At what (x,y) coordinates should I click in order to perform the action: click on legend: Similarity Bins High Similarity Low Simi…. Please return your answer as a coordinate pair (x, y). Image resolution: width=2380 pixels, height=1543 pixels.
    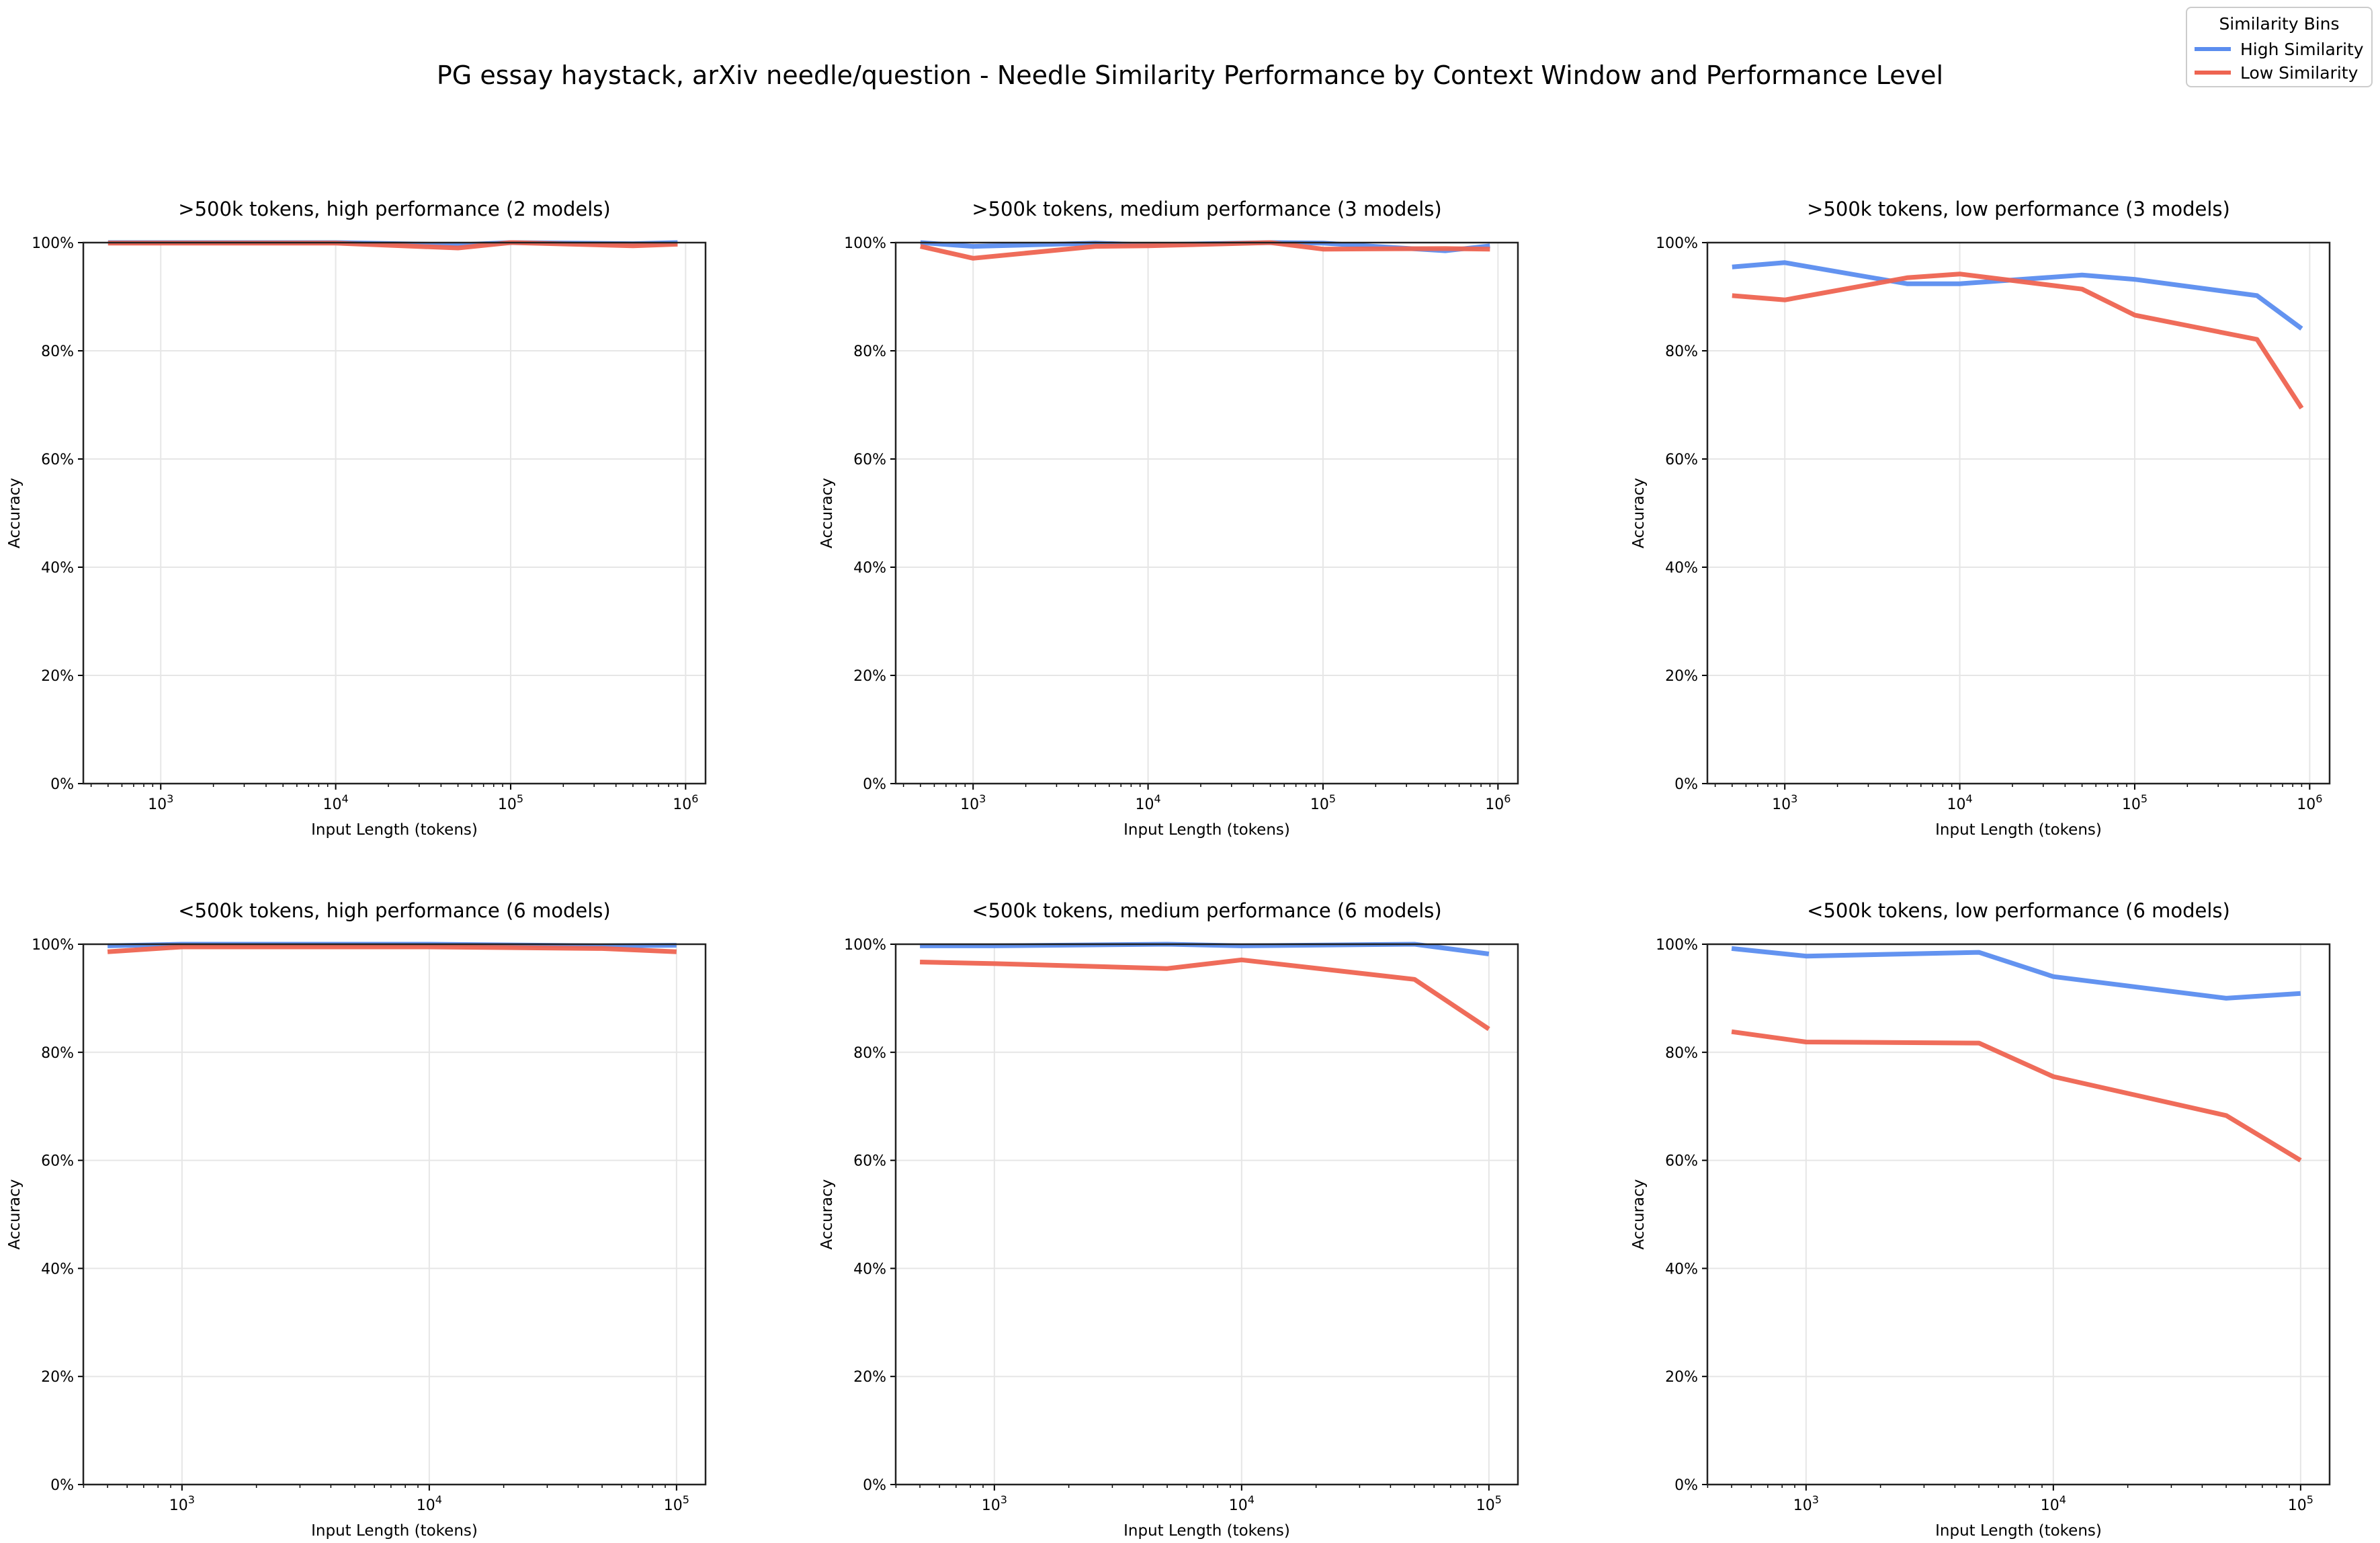
    Looking at the image, I should click on (2279, 47).